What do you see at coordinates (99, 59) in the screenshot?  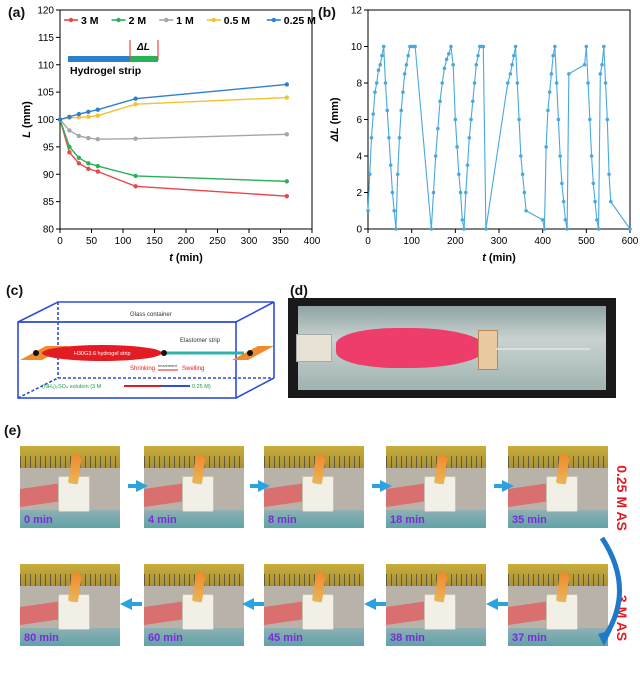 I see `inset-strip-blue` at bounding box center [99, 59].